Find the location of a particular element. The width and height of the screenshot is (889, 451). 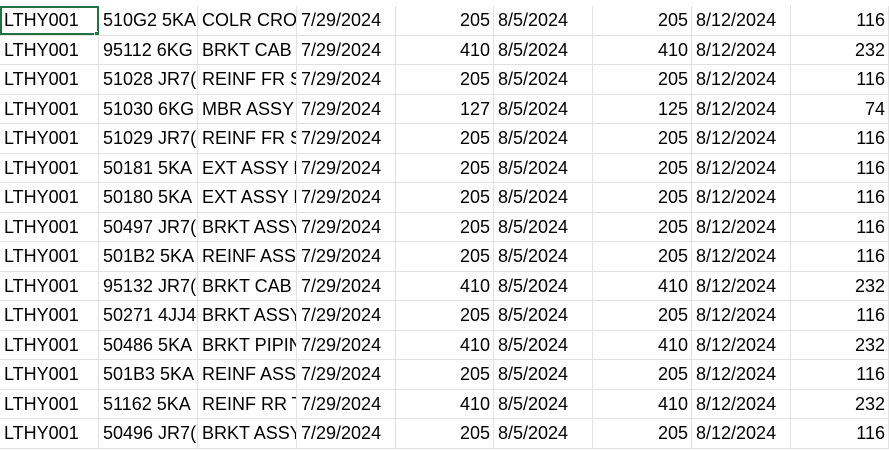

grid-cell: 50496 JR7( is located at coordinates (148, 433).